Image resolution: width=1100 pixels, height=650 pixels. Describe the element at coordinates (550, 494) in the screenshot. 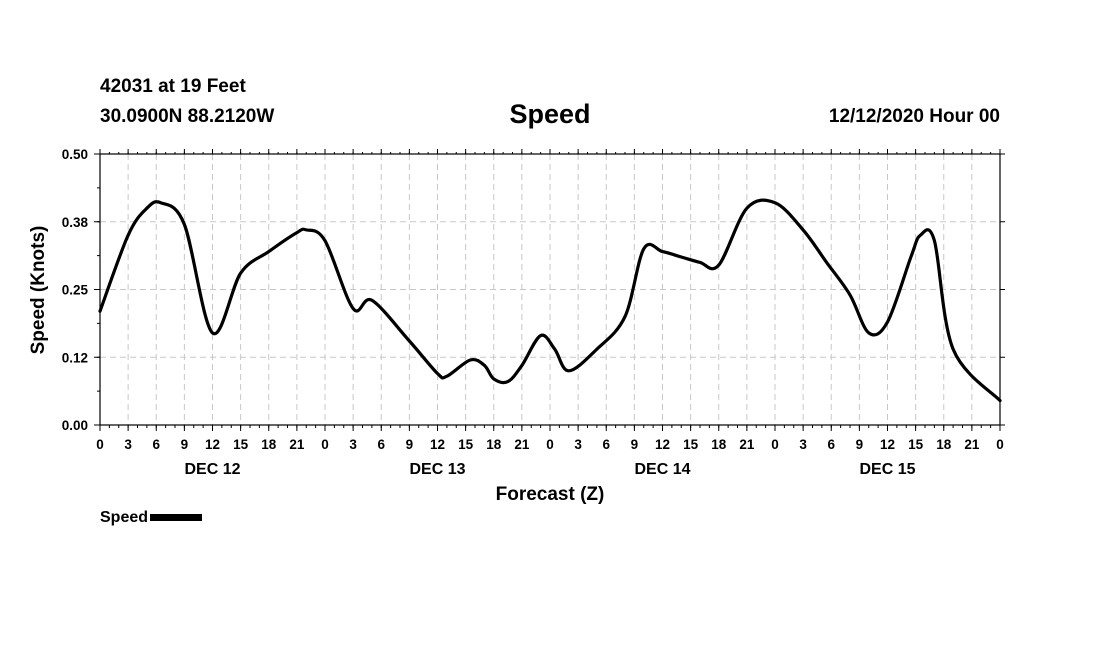

I see `x-axis-label: Forecast (Z)` at that location.